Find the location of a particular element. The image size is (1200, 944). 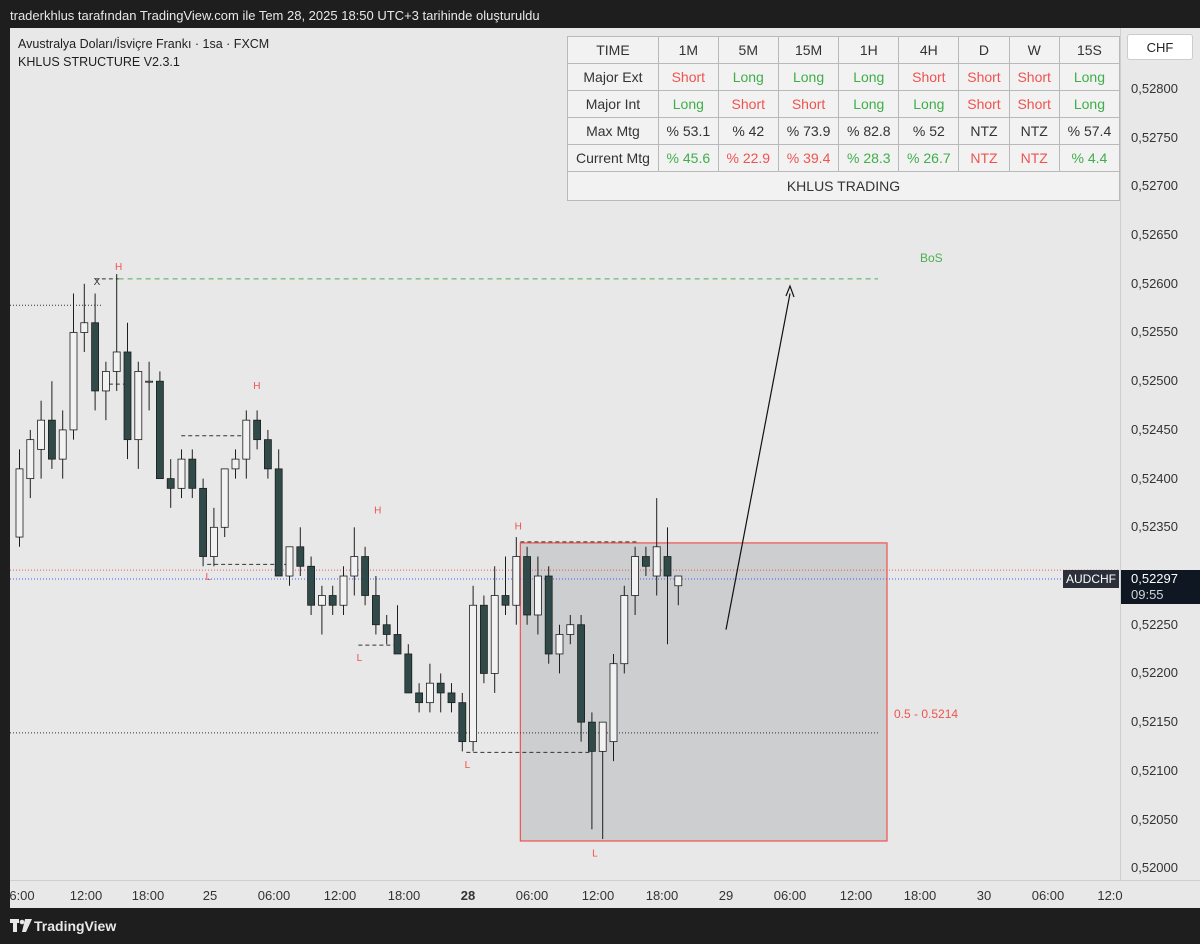

price-tick-label: 0,52350 is located at coordinates (1154, 527).